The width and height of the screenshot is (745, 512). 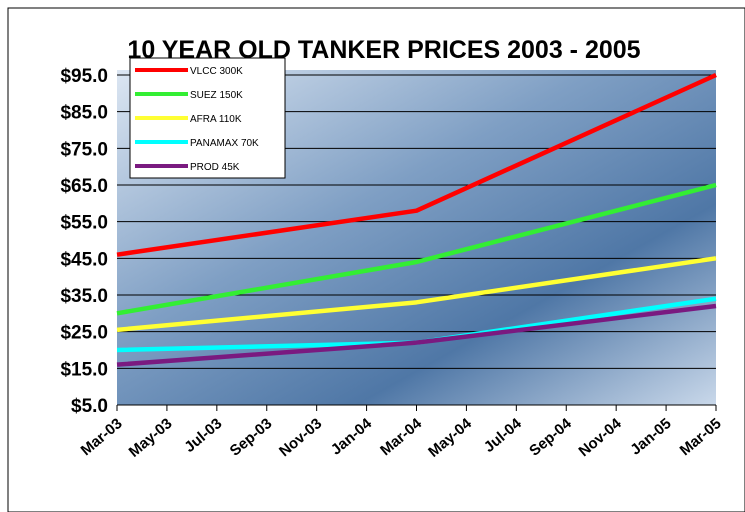 What do you see at coordinates (84, 369) in the screenshot?
I see `y-tick-label: $15.0` at bounding box center [84, 369].